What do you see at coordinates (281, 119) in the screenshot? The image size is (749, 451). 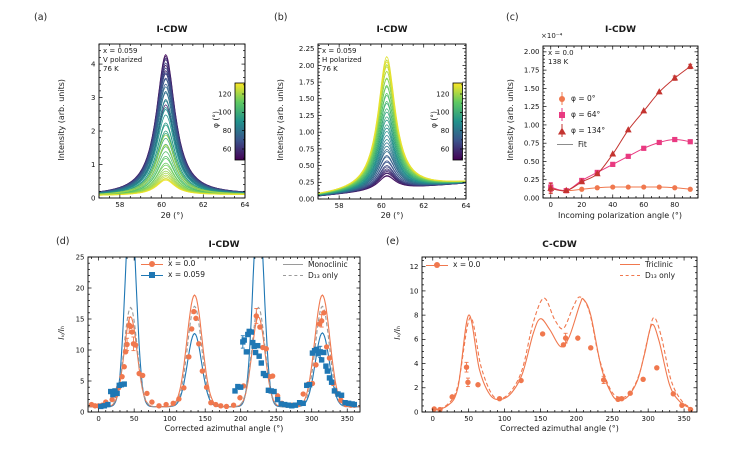 I see `panel-b-ylabel: Intensity (arb. units)` at bounding box center [281, 119].